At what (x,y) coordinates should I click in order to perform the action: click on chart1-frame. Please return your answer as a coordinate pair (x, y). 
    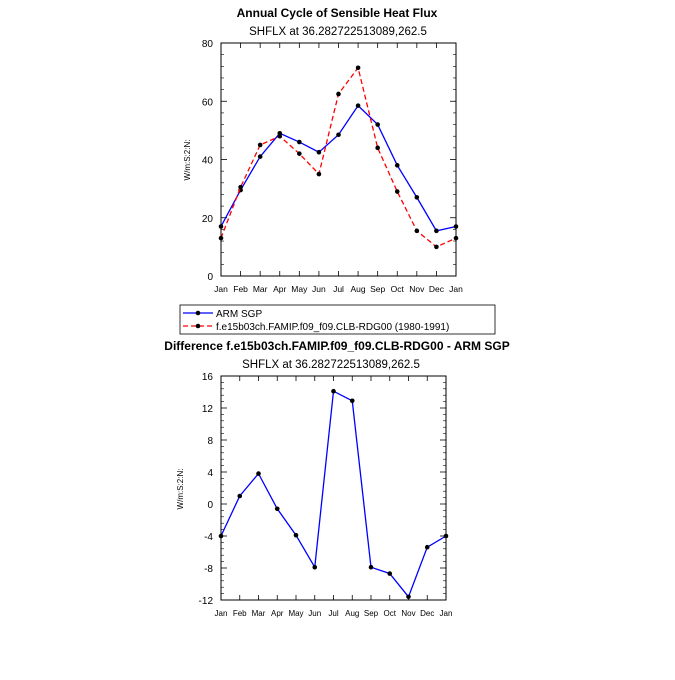
    Looking at the image, I should click on (338, 159).